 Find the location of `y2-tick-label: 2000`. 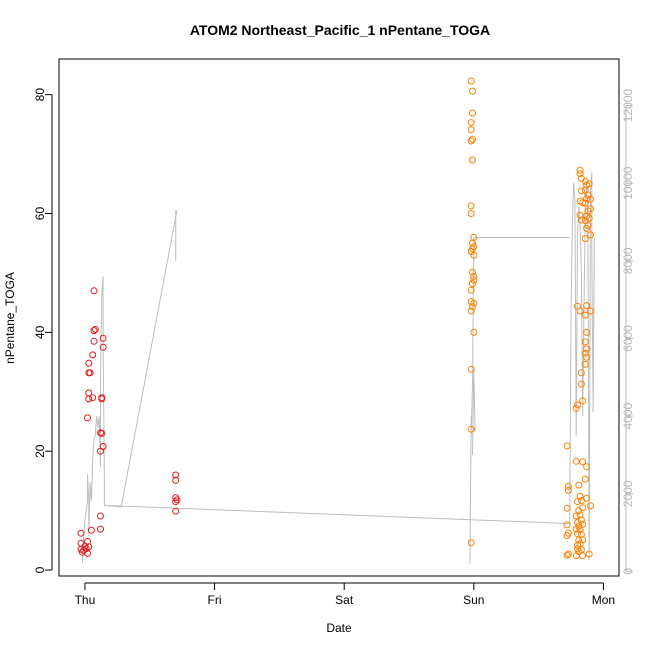

y2-tick-label: 2000 is located at coordinates (628, 493).